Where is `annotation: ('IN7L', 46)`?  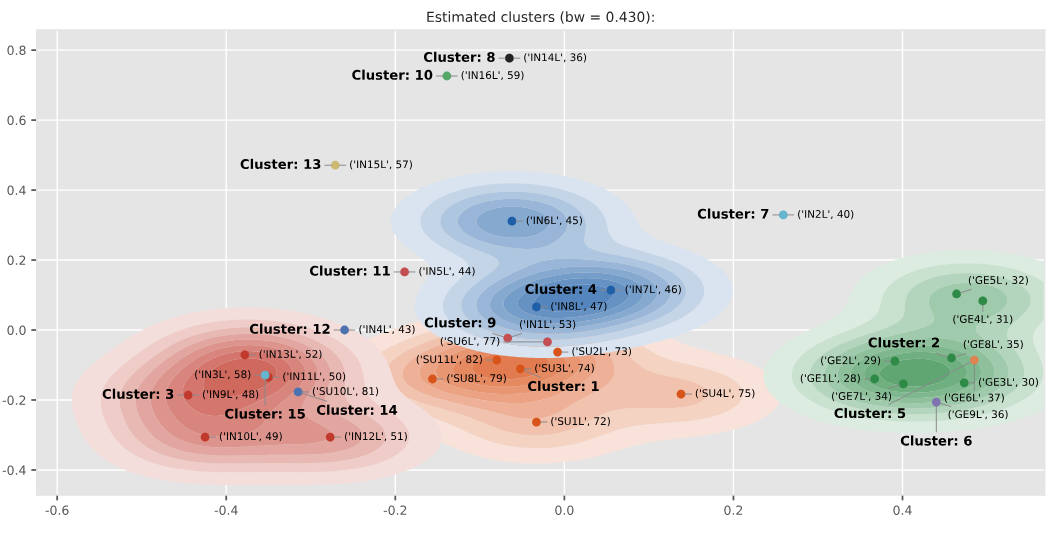 annotation: ('IN7L', 46) is located at coordinates (653, 290).